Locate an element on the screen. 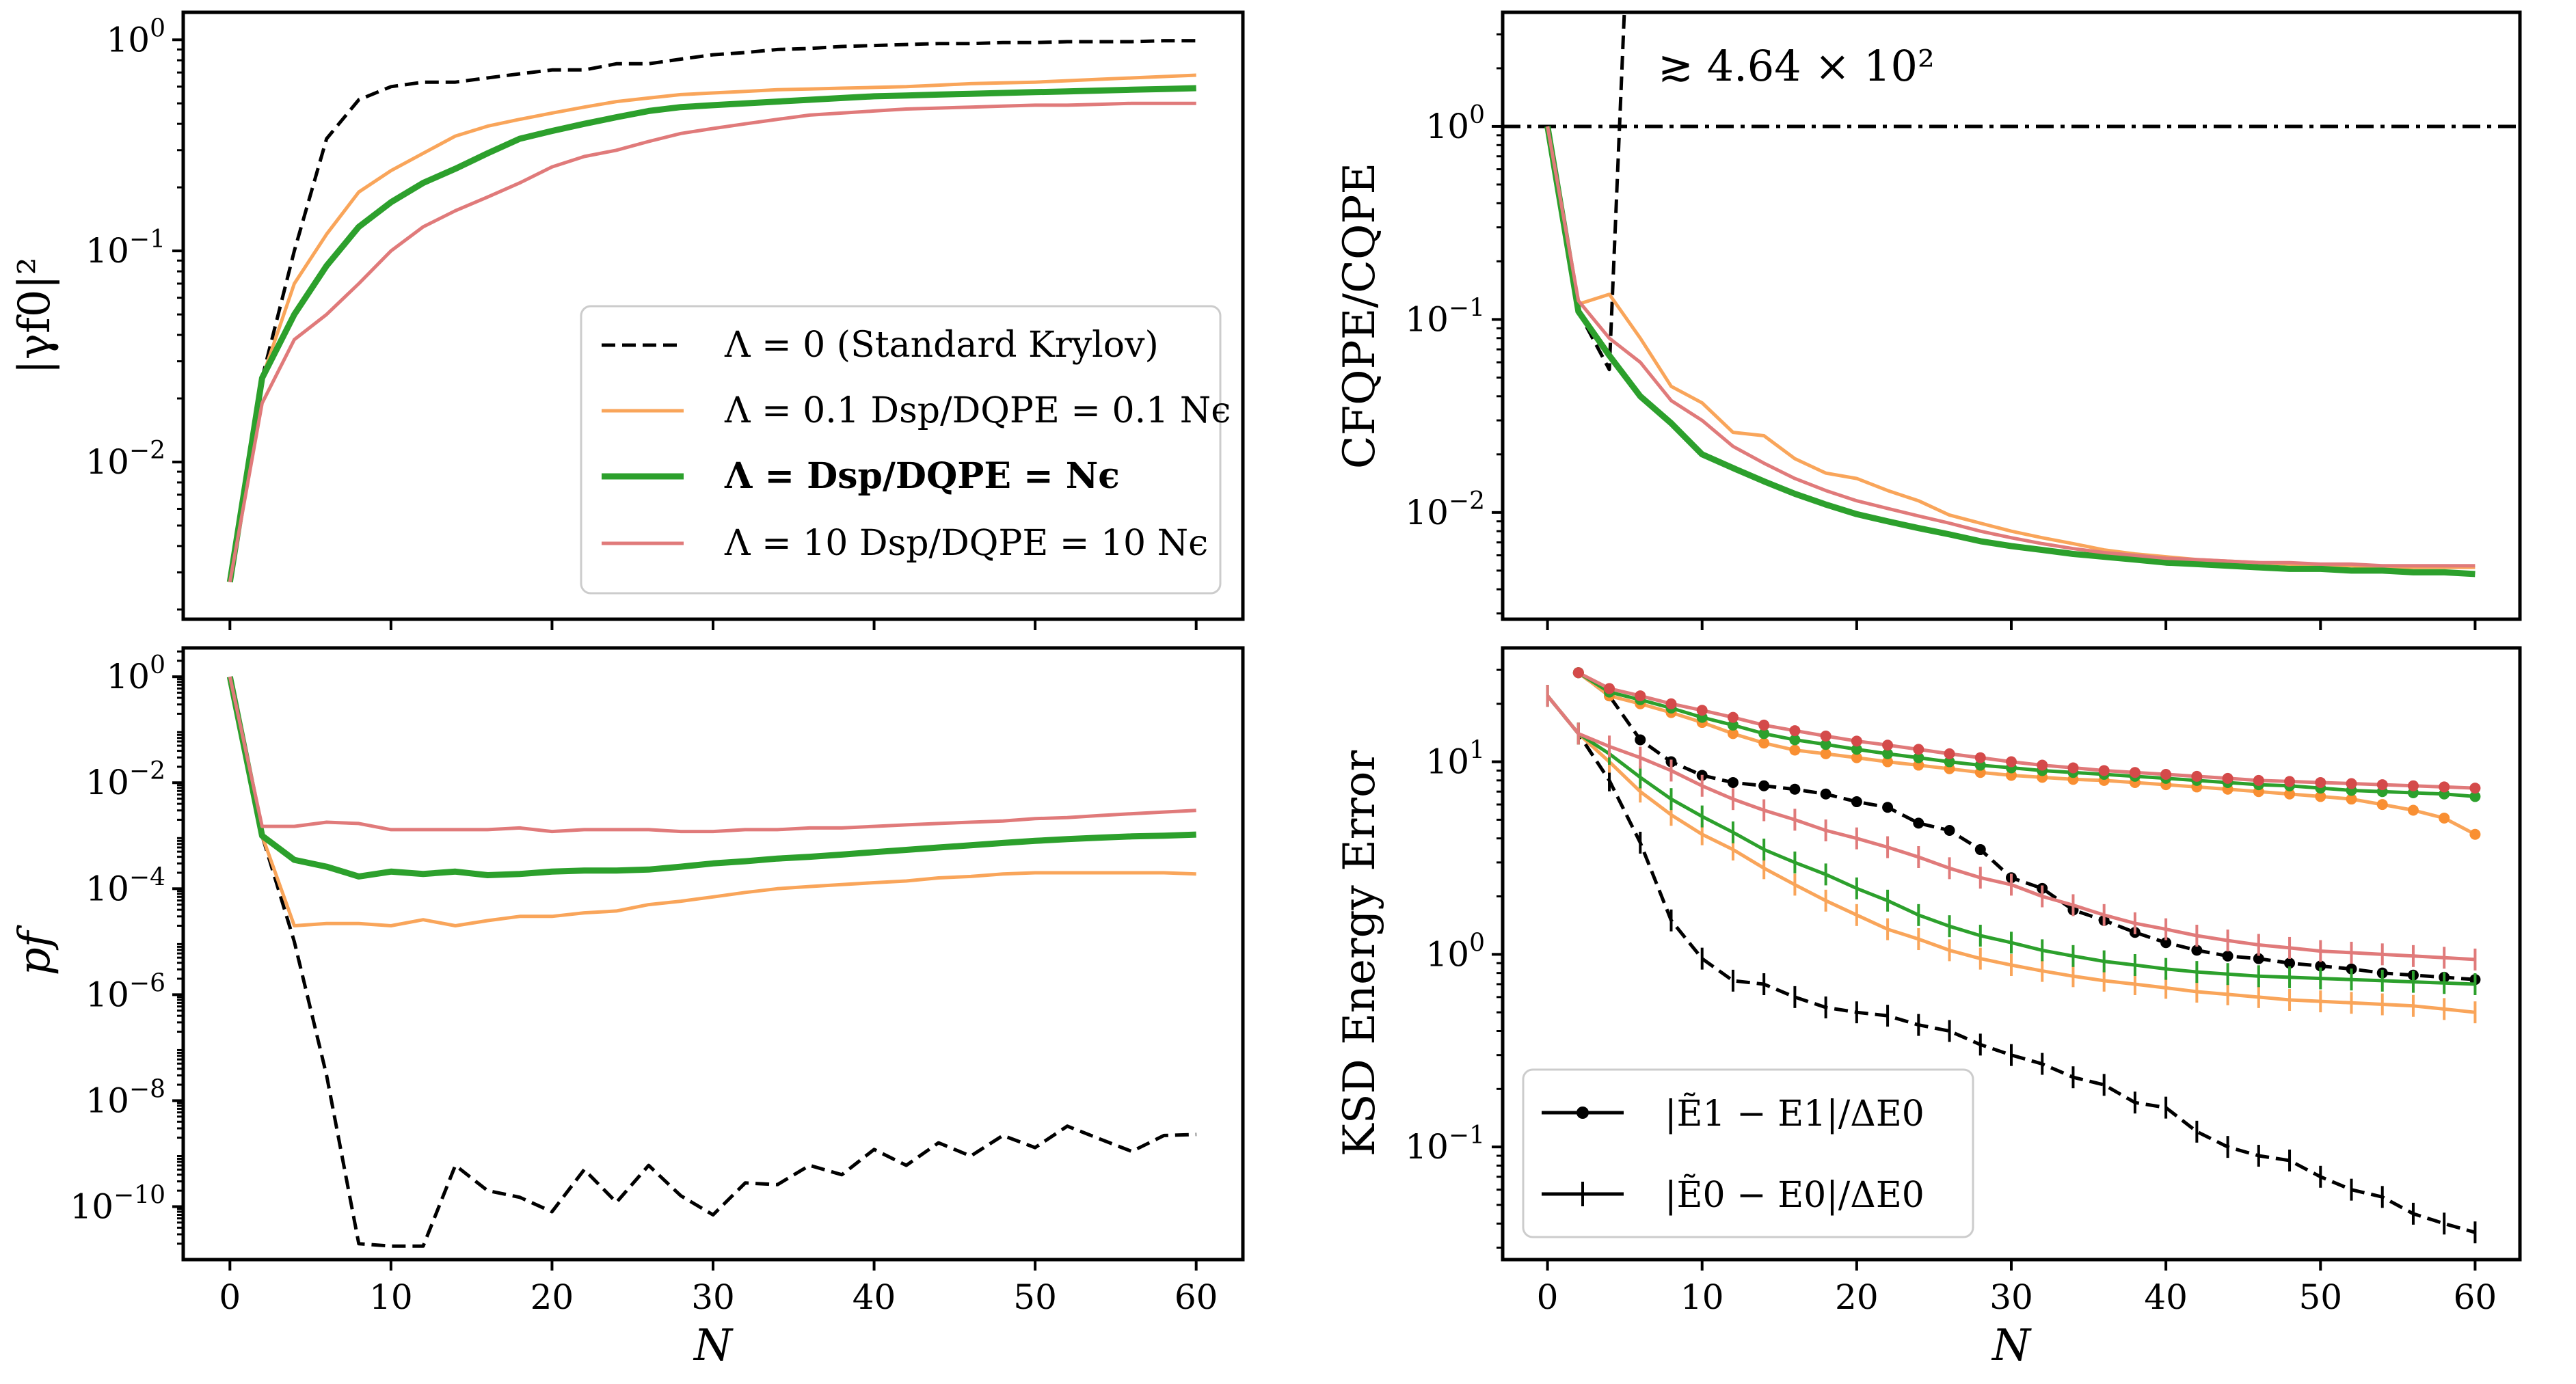 This screenshot has height=1384, width=2576. ylabel-pf: pf is located at coordinates (35, 950).